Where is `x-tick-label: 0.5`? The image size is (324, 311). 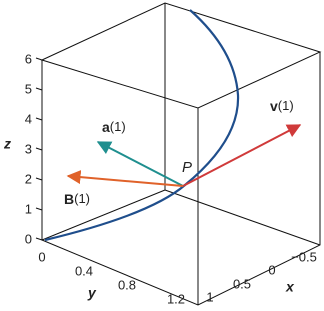 x-tick-label: 0.5 is located at coordinates (242, 283).